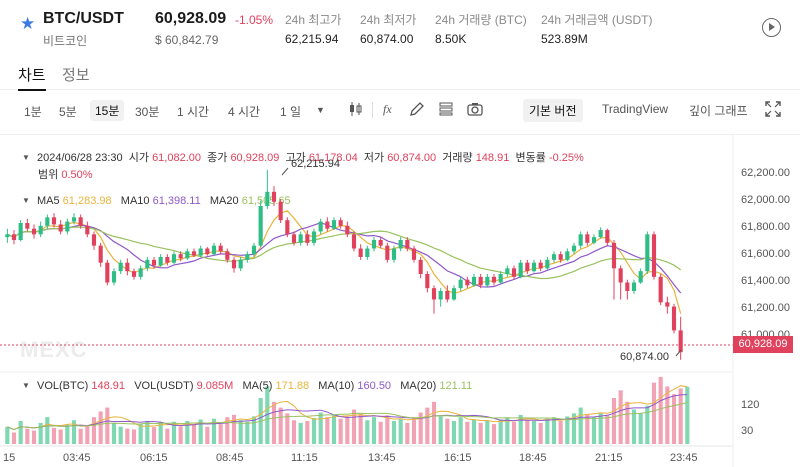 Image resolution: width=800 pixels, height=467 pixels. Describe the element at coordinates (191, 18) in the screenshot. I see `last-price: 60,928.09` at that location.